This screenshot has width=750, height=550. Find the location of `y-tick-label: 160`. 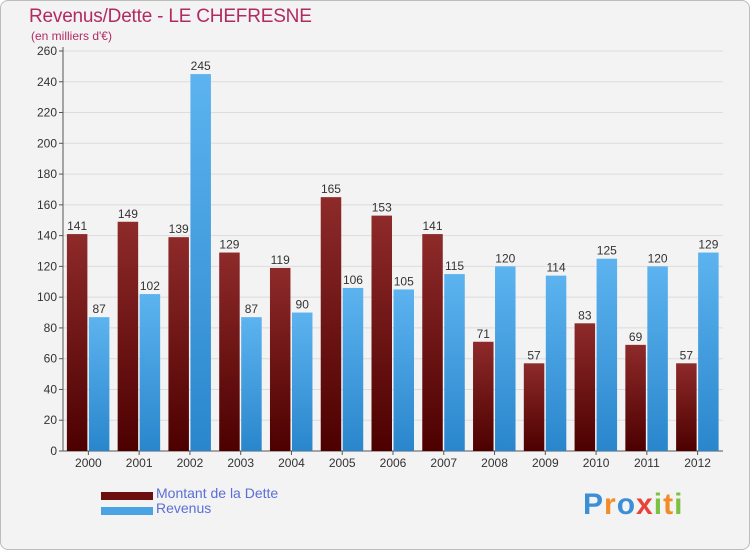

y-tick-label: 160 is located at coordinates (47, 205).